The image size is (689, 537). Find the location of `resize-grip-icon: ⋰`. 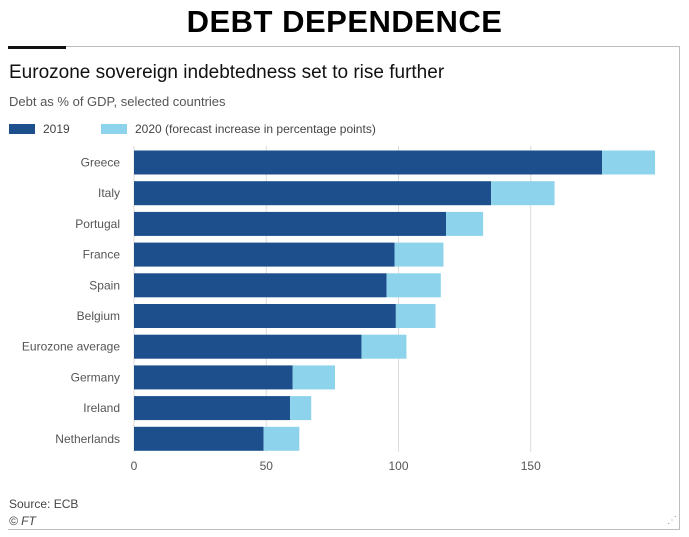

resize-grip-icon: ⋰ is located at coordinates (672, 520).